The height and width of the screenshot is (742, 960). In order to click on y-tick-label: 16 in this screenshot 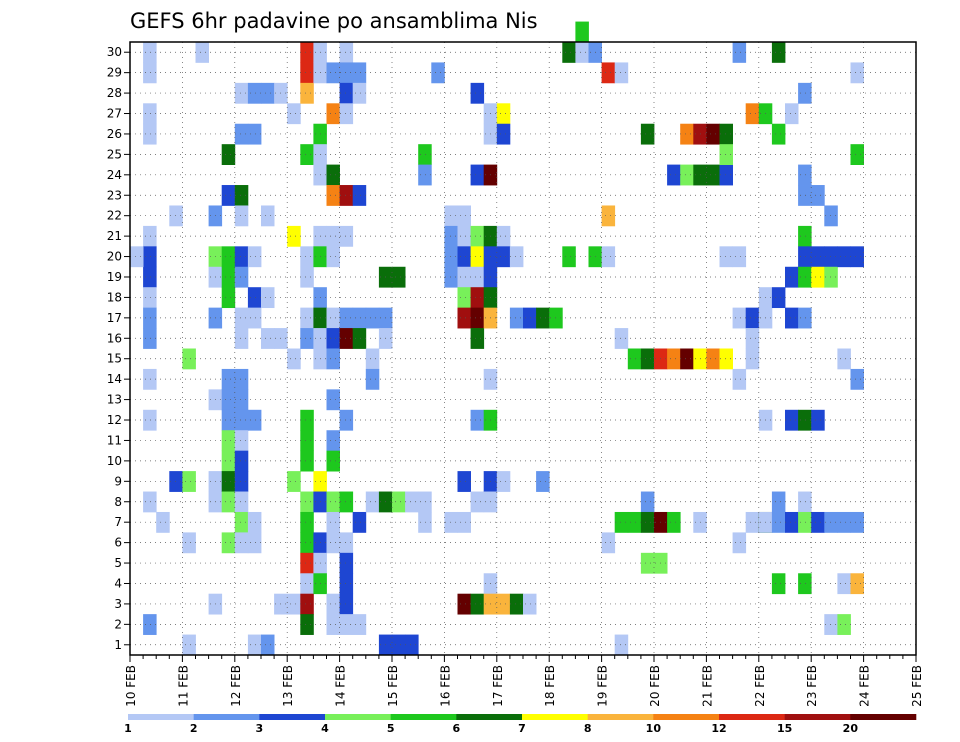, I will do `click(114, 338)`.